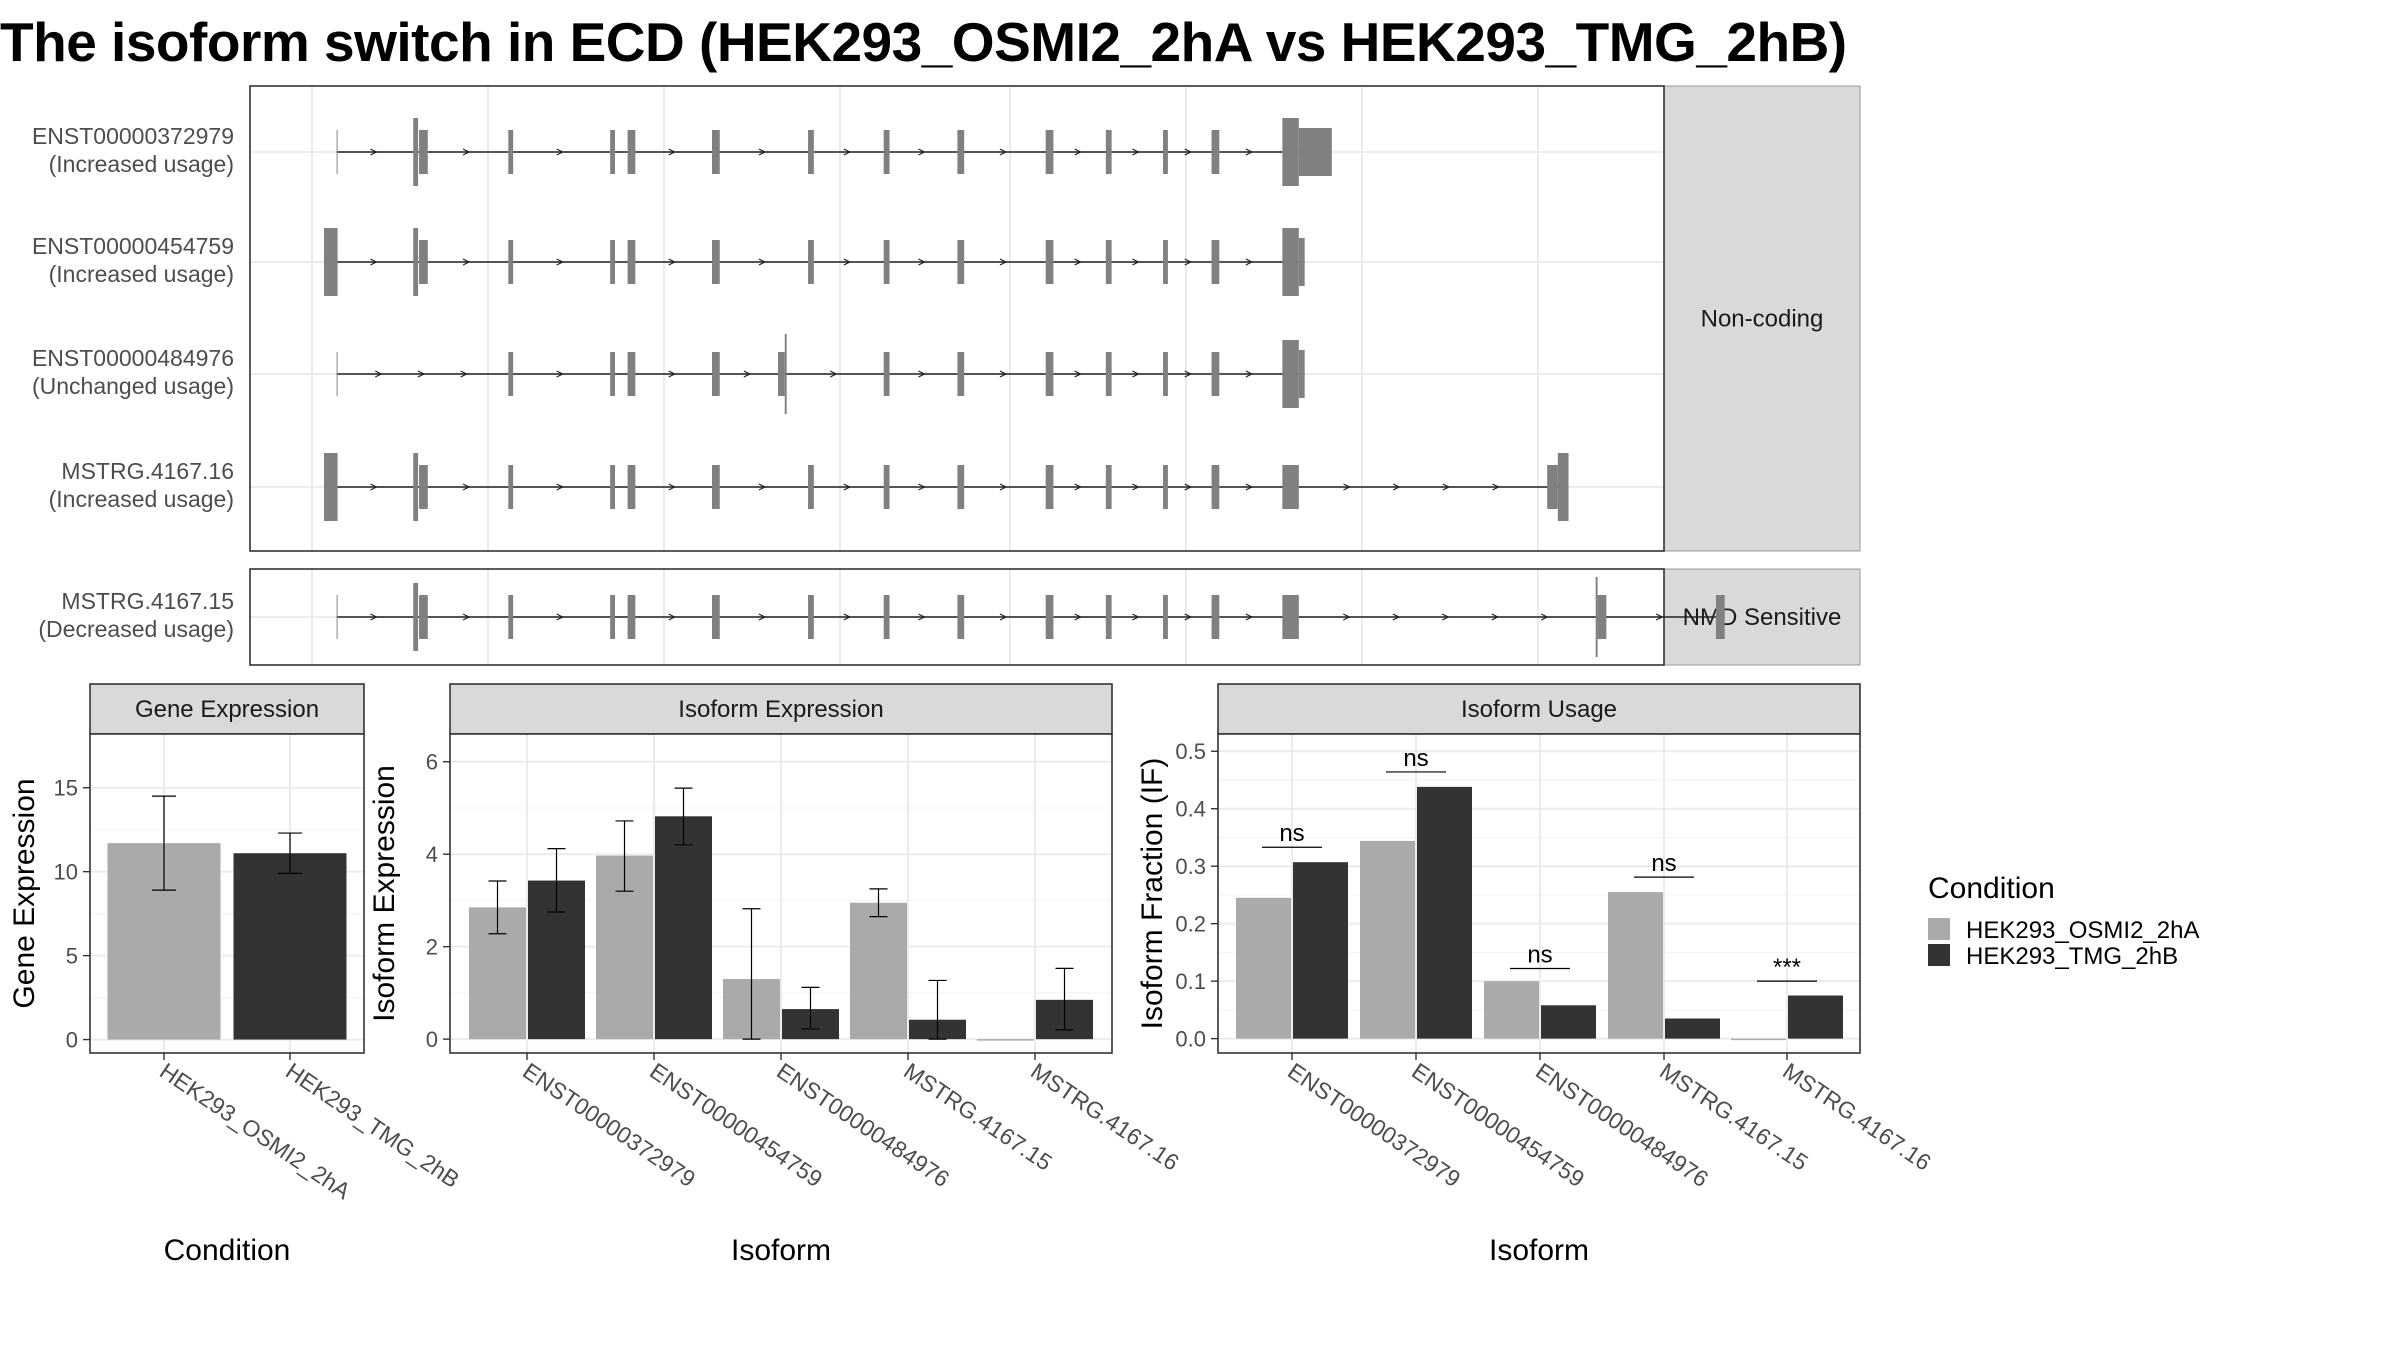 This screenshot has height=1350, width=2400. I want to click on transcript-name: MSTRG.4167.16, so click(147, 471).